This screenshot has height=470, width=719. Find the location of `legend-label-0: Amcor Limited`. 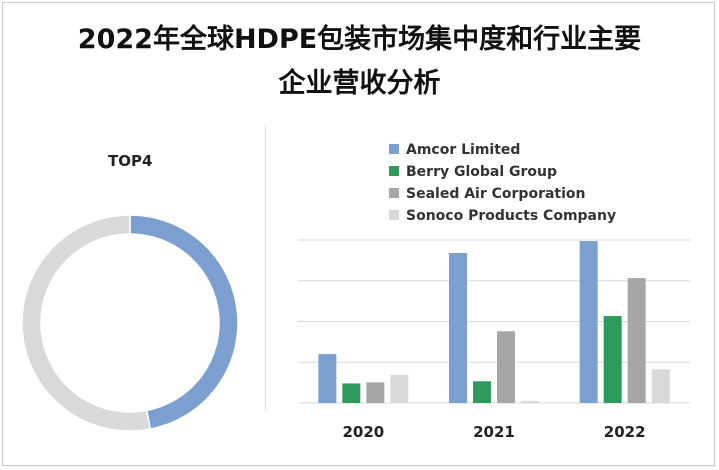

legend-label-0: Amcor Limited is located at coordinates (463, 150).